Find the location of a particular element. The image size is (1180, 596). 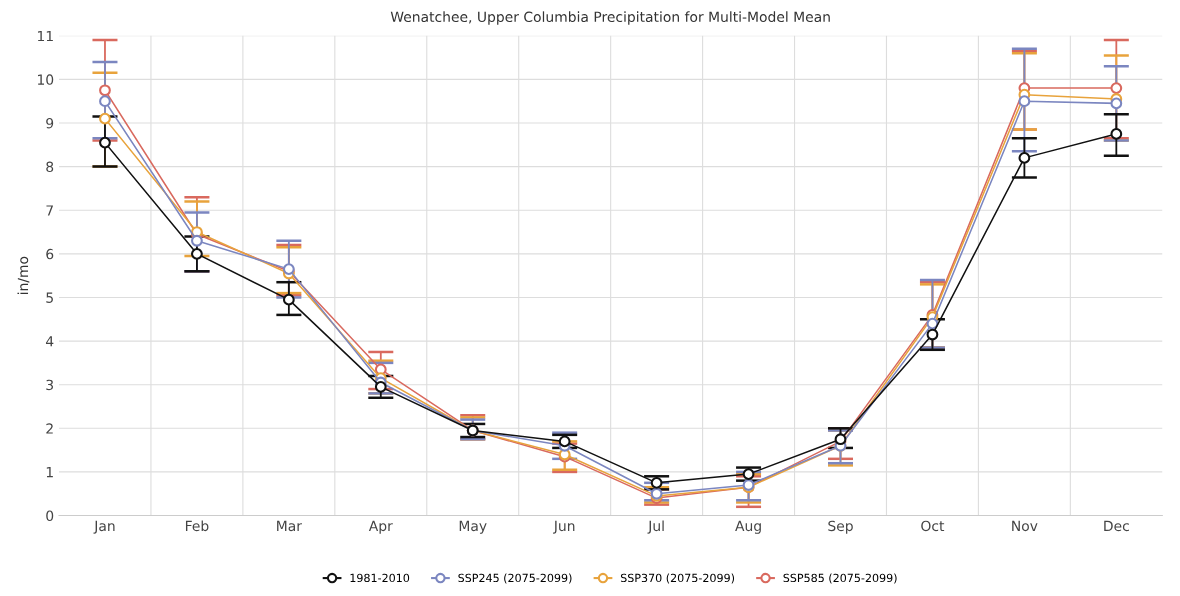

legend-label: SSP585 (2075-2099) is located at coordinates (840, 578).